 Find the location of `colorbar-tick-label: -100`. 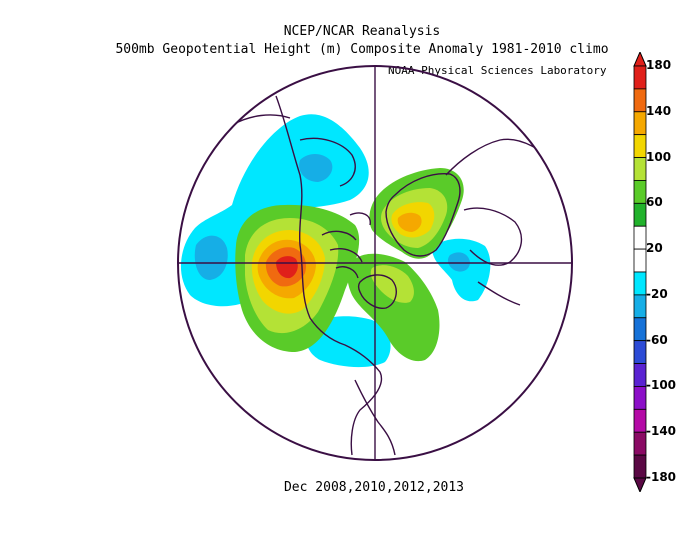

colorbar-tick-label: -100 is located at coordinates (661, 385).